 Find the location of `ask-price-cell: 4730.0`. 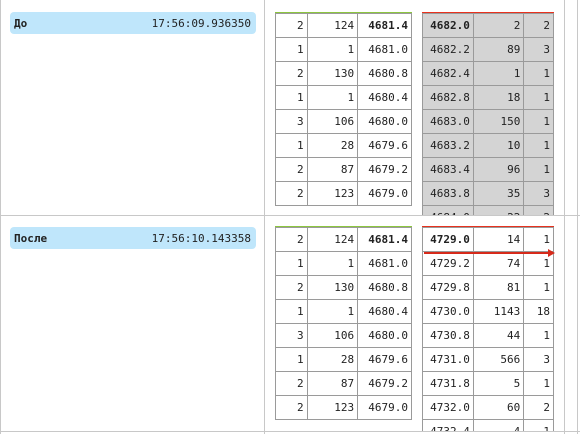

ask-price-cell: 4730.0 is located at coordinates (448, 311).